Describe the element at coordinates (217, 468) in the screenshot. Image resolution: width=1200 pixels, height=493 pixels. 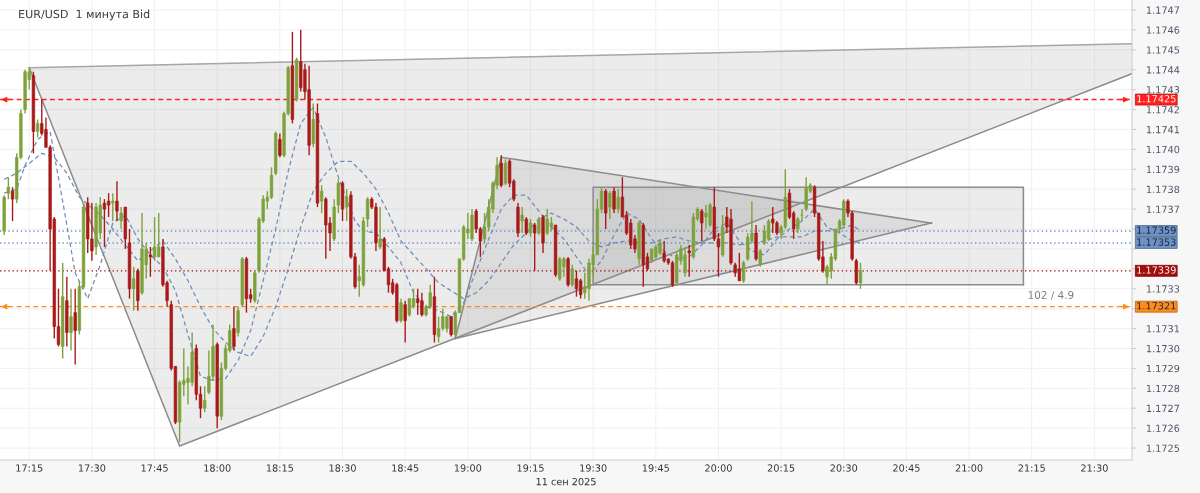
I see `x-tick-label: 18:00` at that location.